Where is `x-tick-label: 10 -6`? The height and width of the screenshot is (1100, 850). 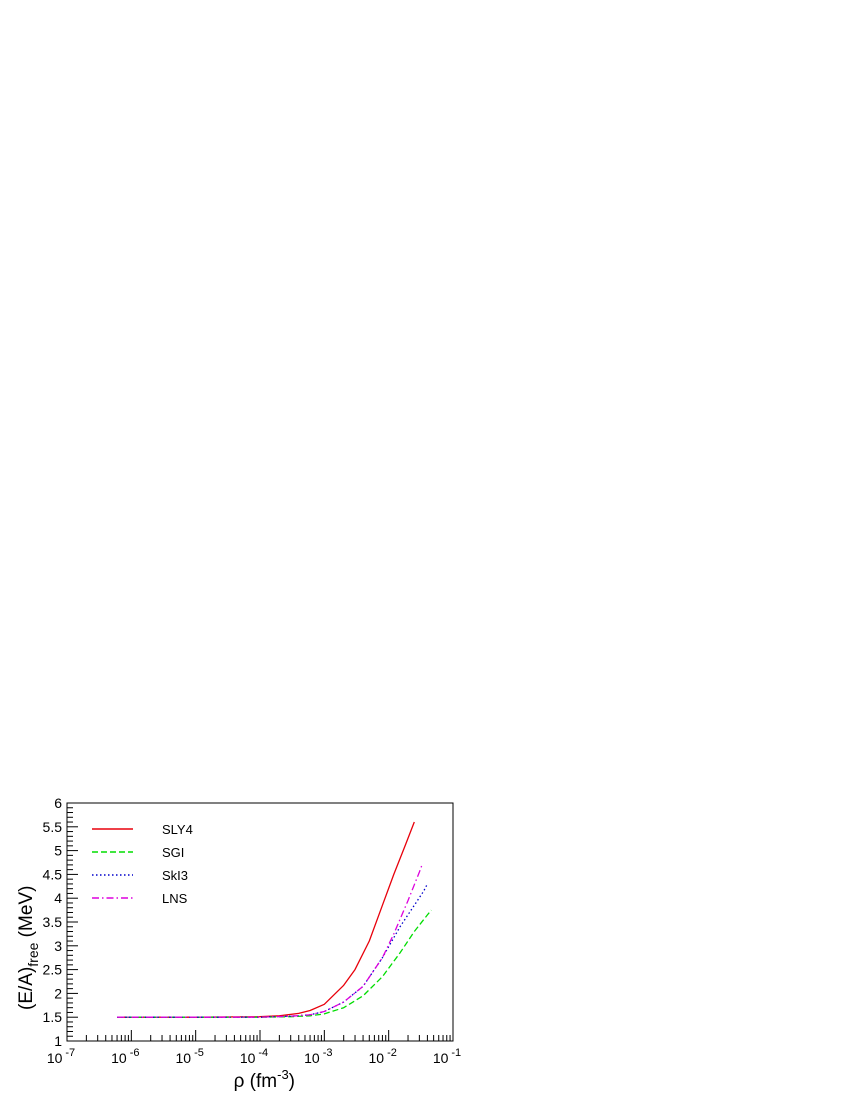 x-tick-label: 10 -6 is located at coordinates (125, 1056).